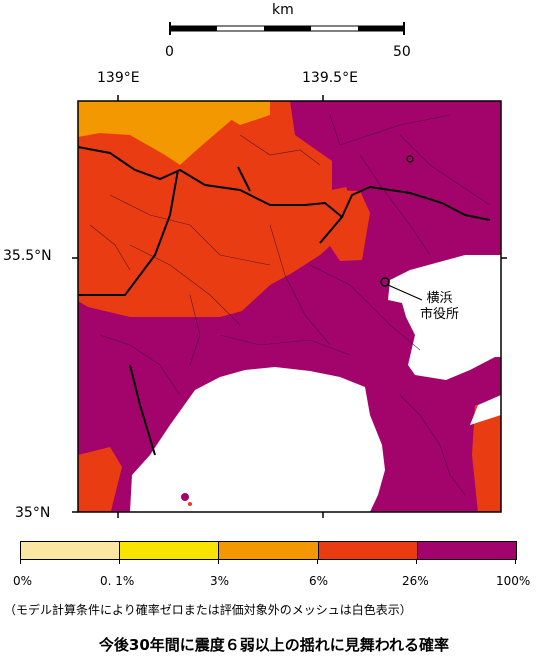 The image size is (548, 661). I want to click on latitude-label-35: 35°N, so click(33, 513).